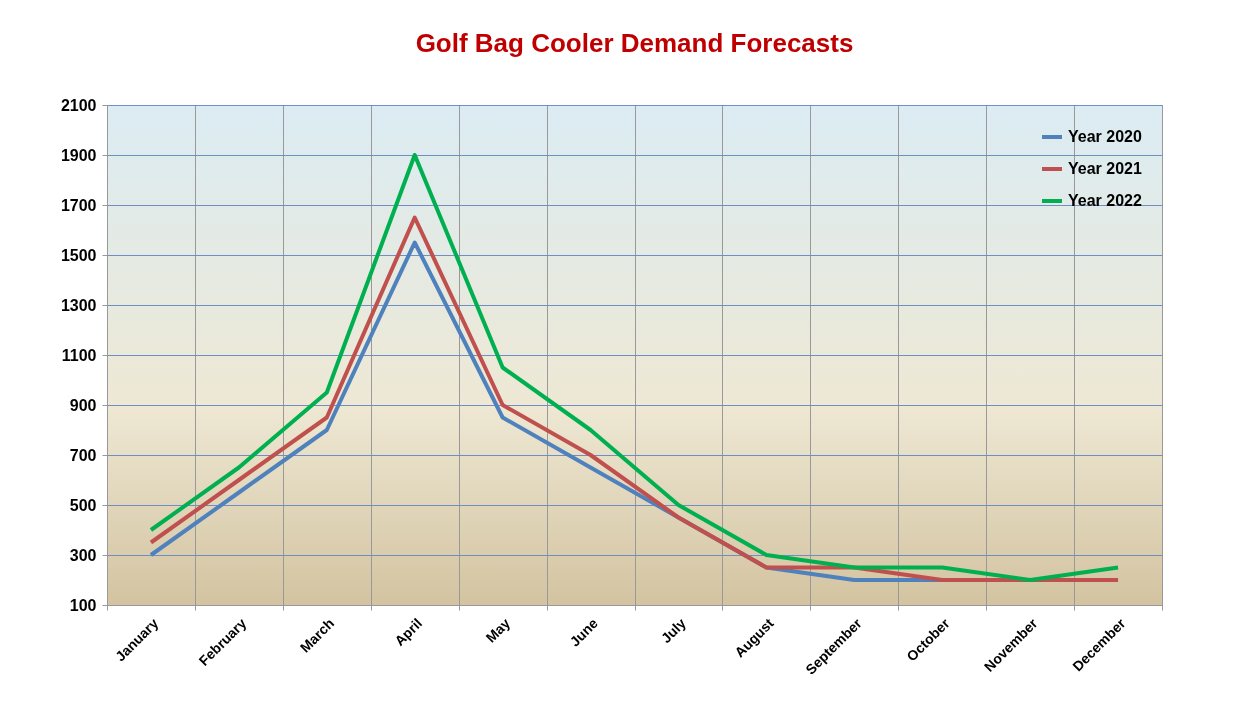 Image resolution: width=1245 pixels, height=715 pixels. Describe the element at coordinates (78, 255) in the screenshot. I see `y-tick-label: 1500` at that location.